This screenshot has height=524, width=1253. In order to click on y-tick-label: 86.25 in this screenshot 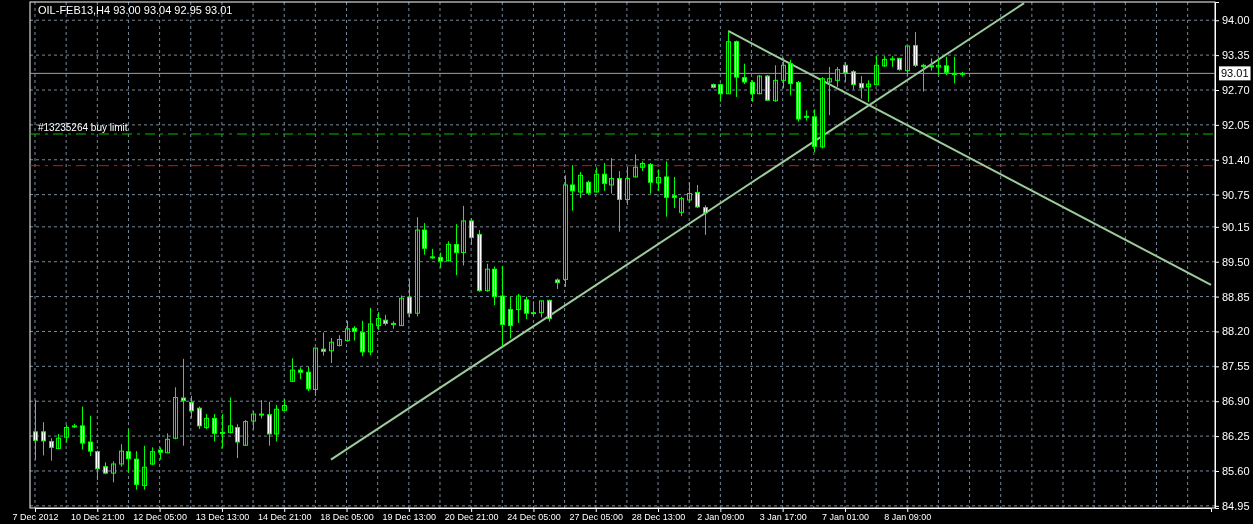, I will do `click(1236, 436)`.